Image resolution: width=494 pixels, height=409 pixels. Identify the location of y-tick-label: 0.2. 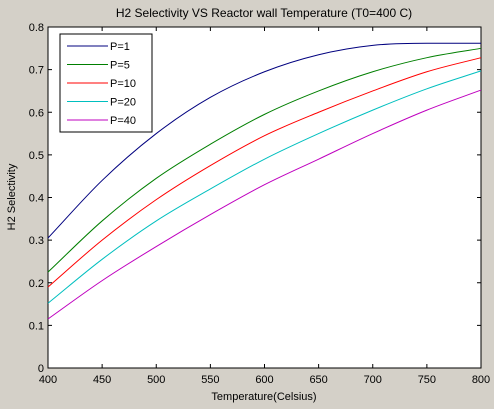
(36, 284).